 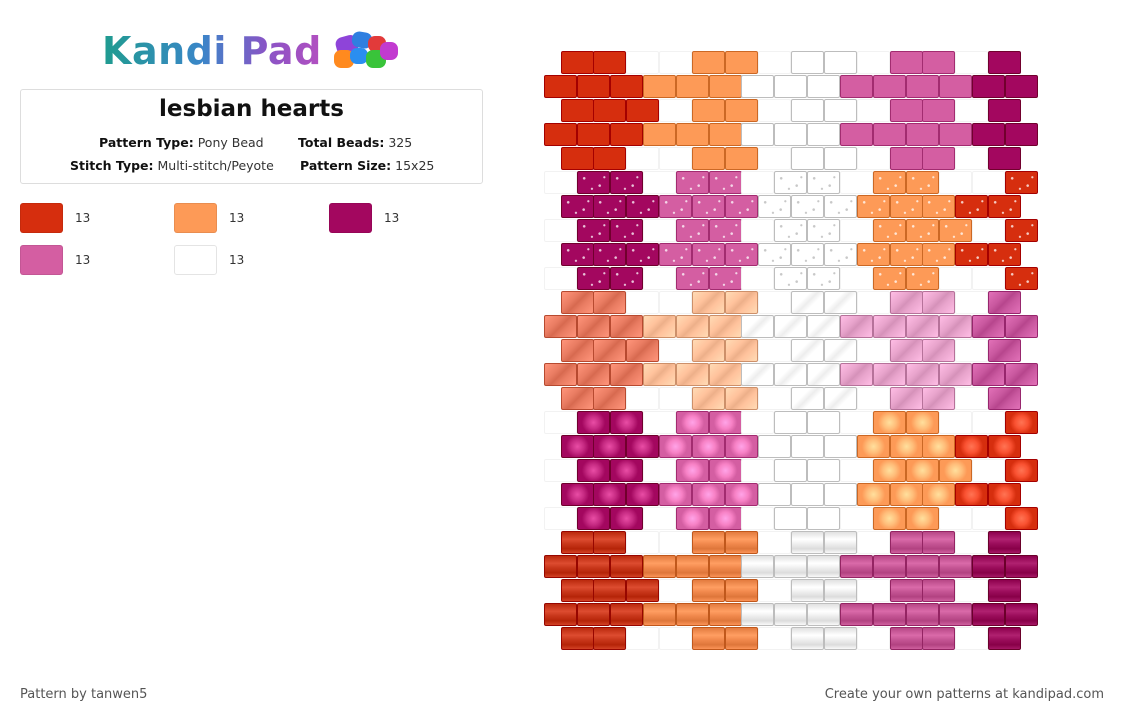 I want to click on kandipad-link: Create your own patterns at kandipad.com, so click(x=964, y=694).